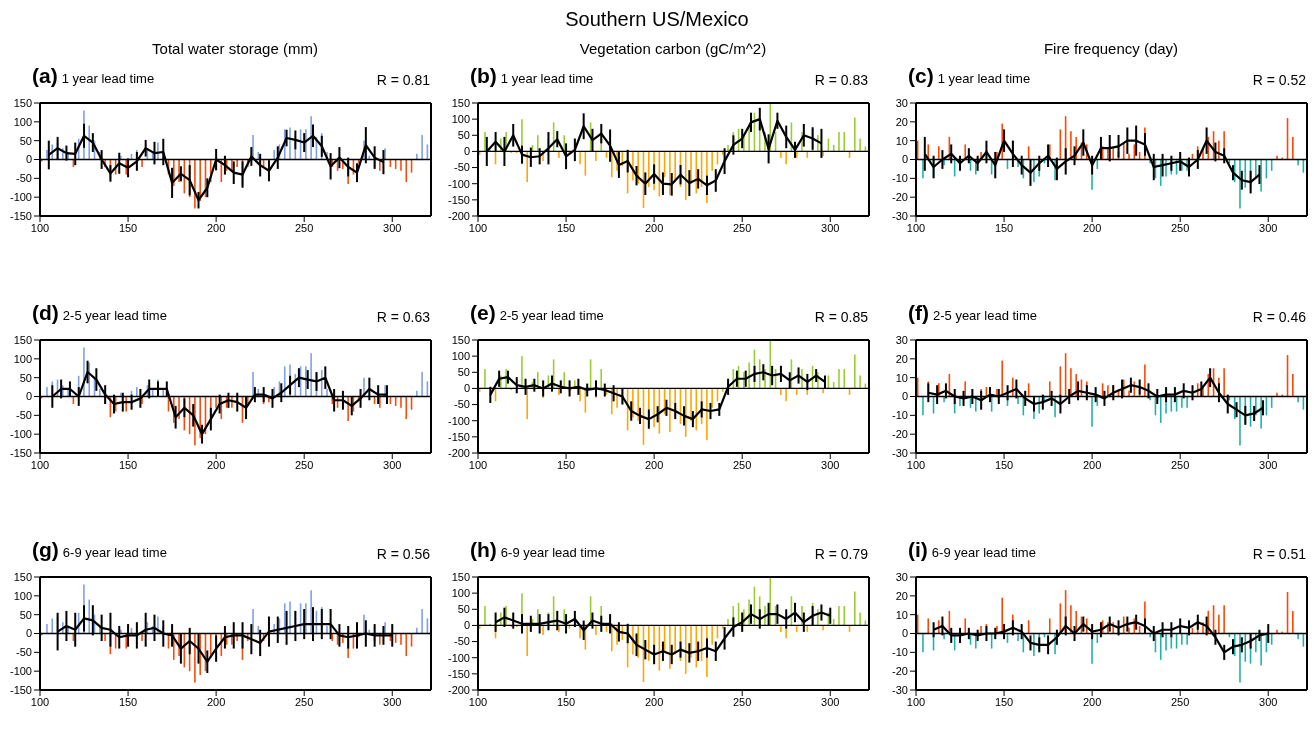 The image size is (1314, 756). I want to click on text: R = 0.51, so click(1279, 554).